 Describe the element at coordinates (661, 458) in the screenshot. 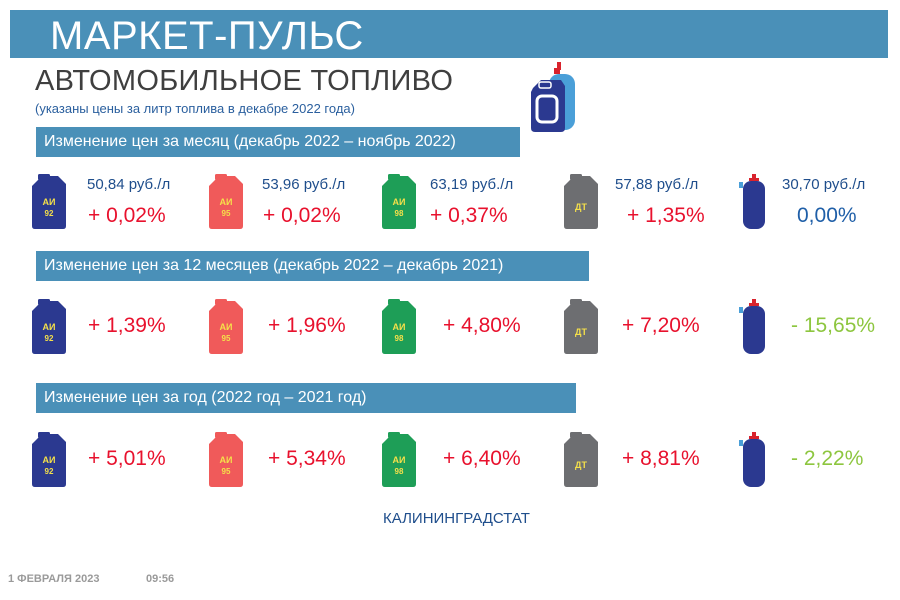

I see `change-diesel: + 8,81%` at that location.